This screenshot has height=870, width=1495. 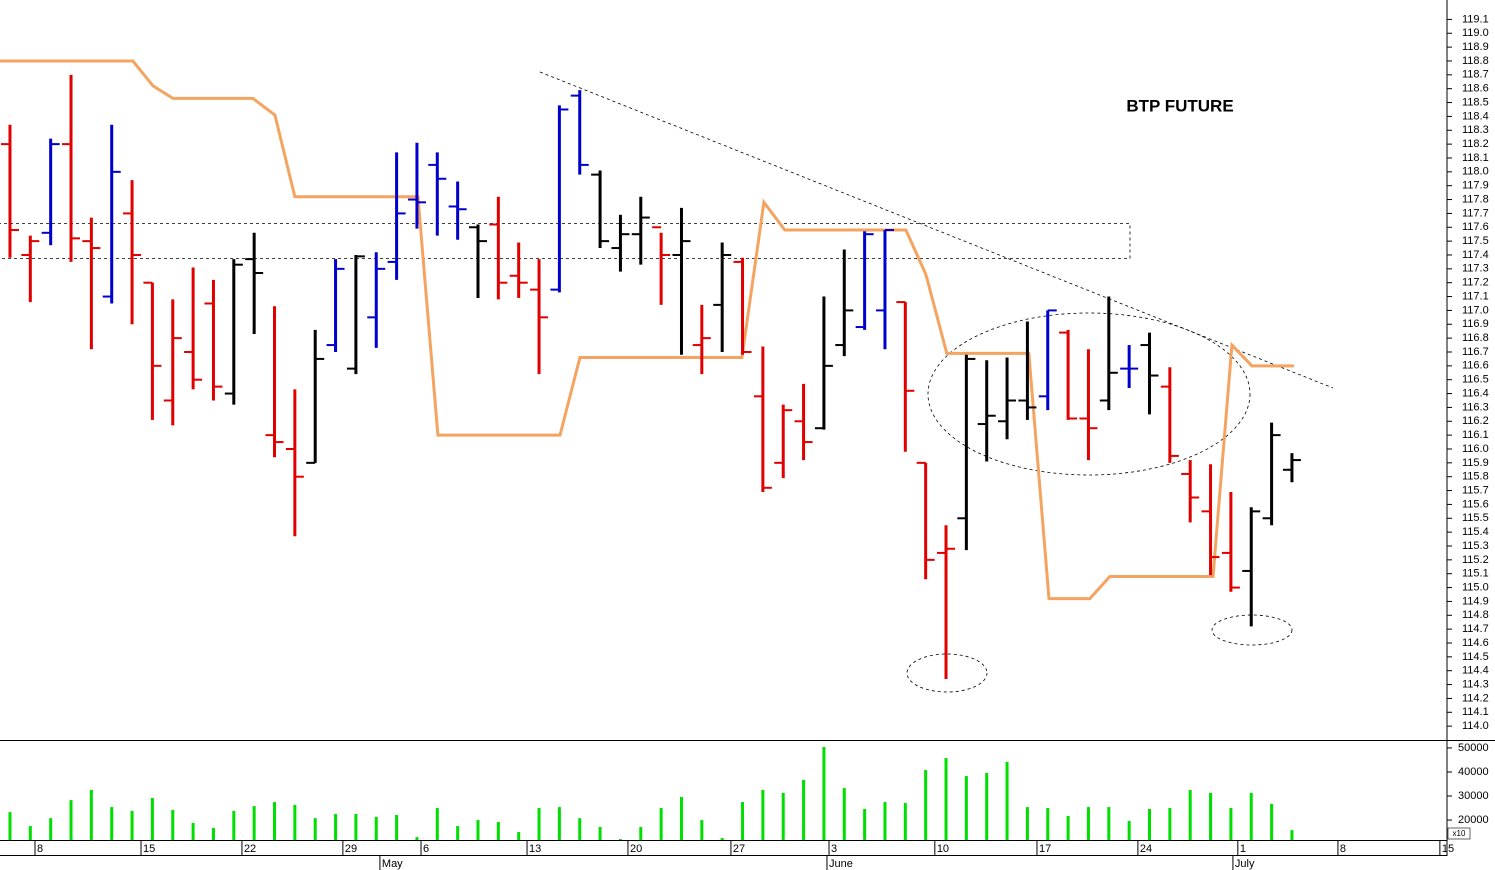 What do you see at coordinates (1473, 820) in the screenshot?
I see `volume-y-tick-label: 20000` at bounding box center [1473, 820].